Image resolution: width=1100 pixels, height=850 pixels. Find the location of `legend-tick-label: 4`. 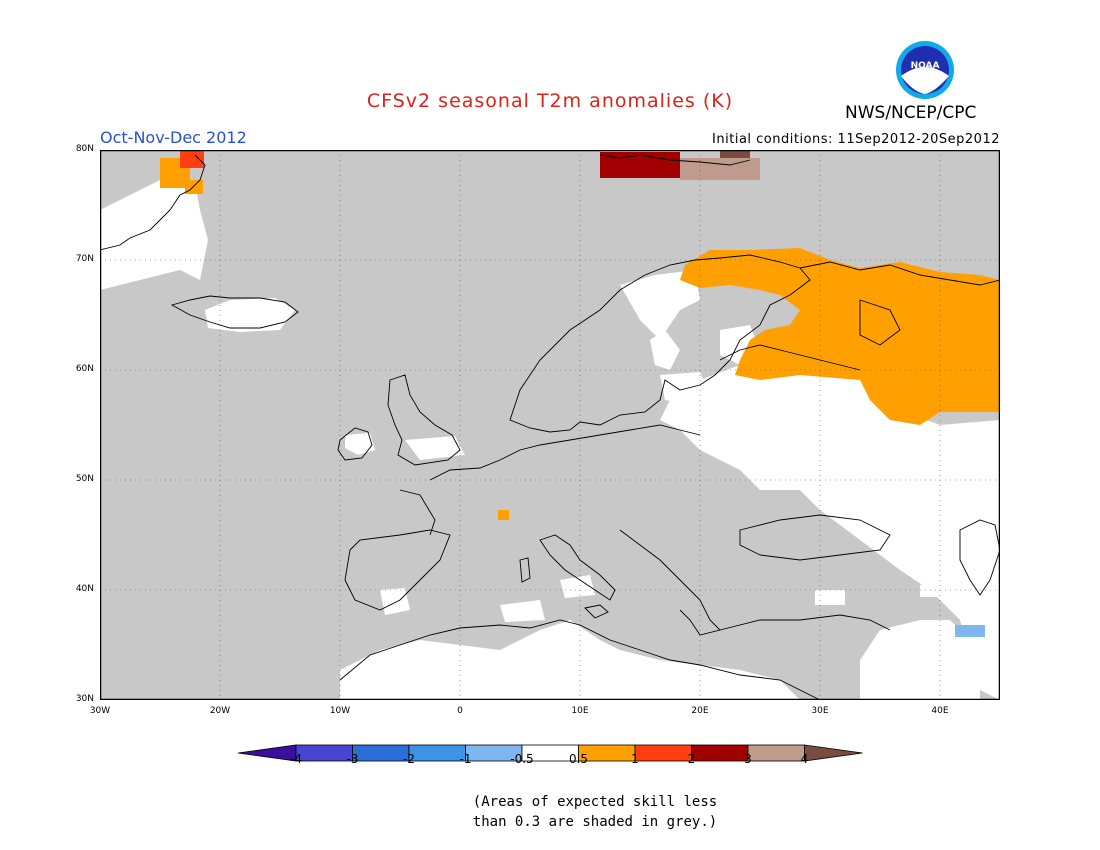

legend-tick-label: 4 is located at coordinates (804, 759).